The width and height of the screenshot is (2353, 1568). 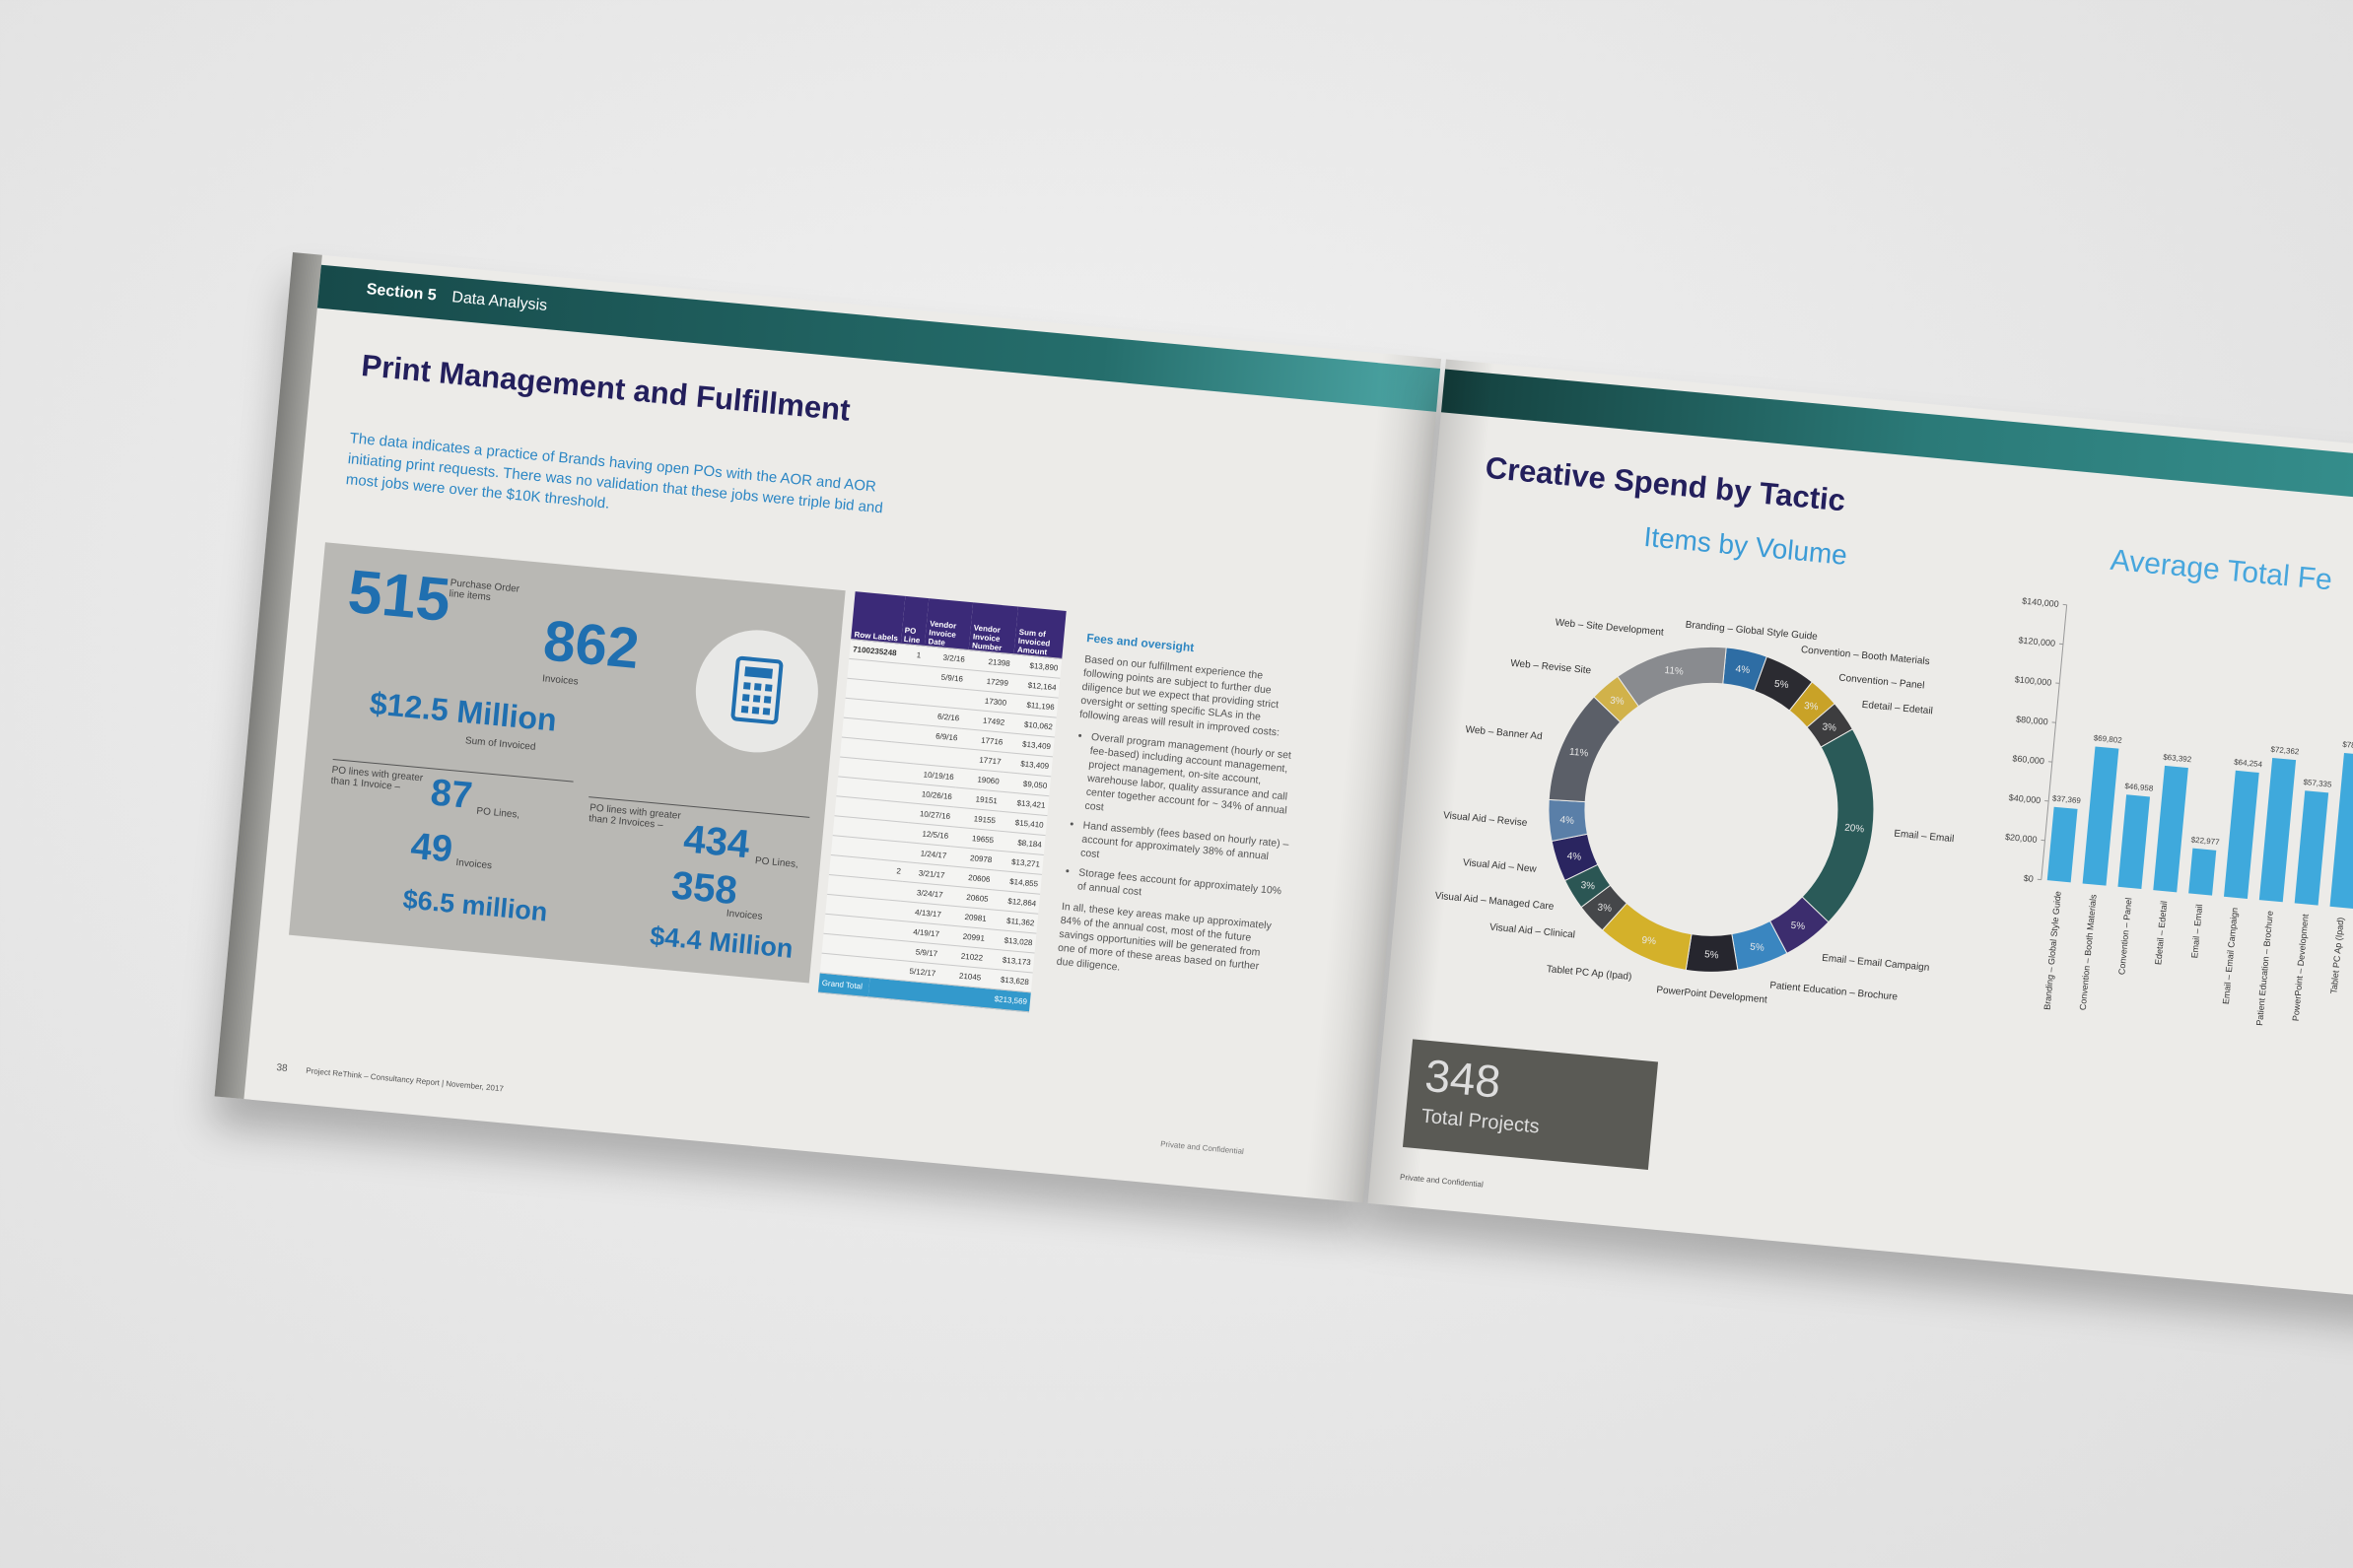 I want to click on donut-segment, so click(x=1672, y=677).